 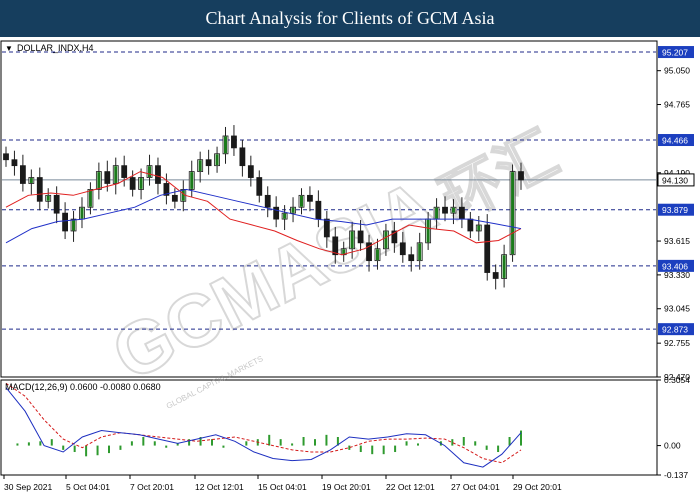 What do you see at coordinates (28, 487) in the screenshot?
I see `time-tick-label: 30 Sep 2021` at bounding box center [28, 487].